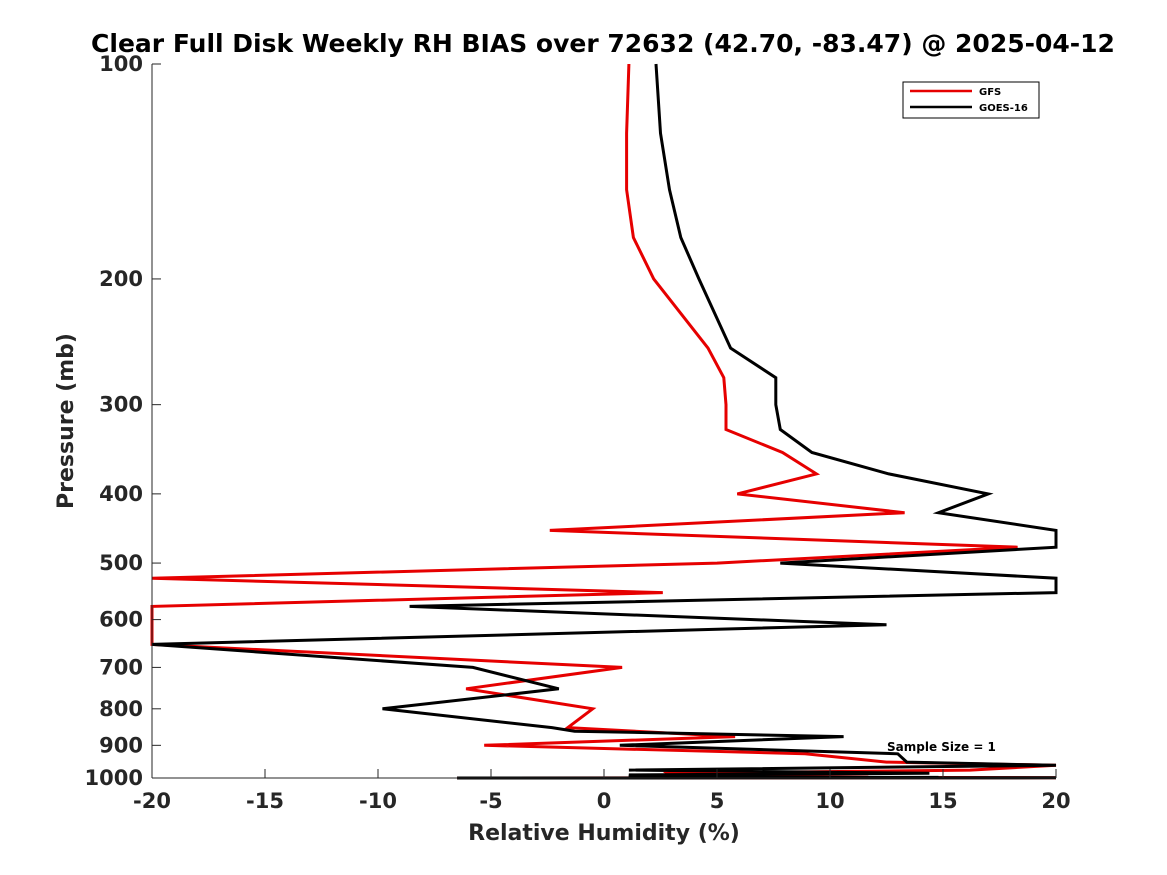 This screenshot has width=1167, height=875. I want to click on y-tick-label: 1000, so click(114, 778).